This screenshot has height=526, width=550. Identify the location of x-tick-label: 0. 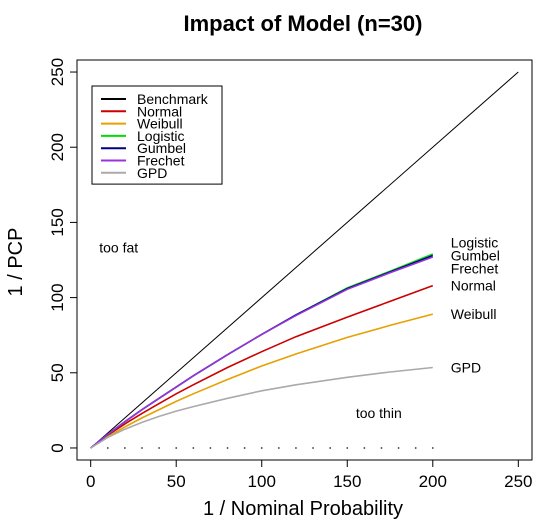
(90, 481).